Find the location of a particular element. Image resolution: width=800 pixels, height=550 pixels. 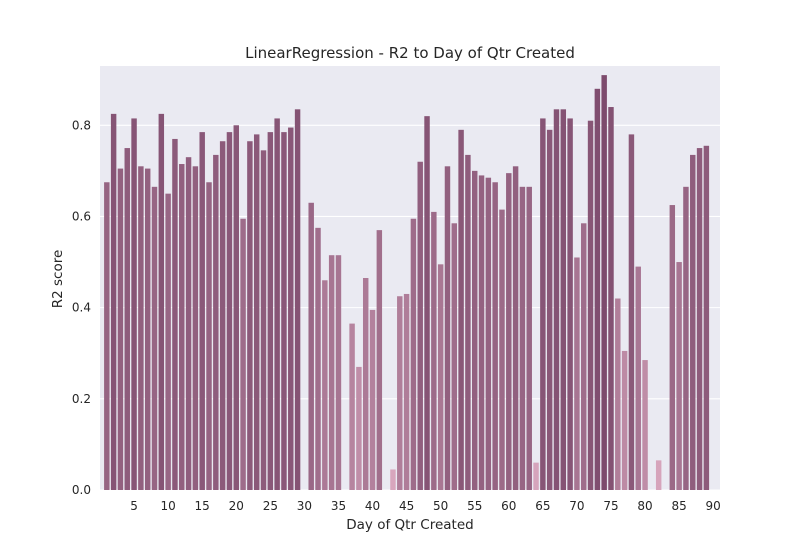

x-tick-label: 30 is located at coordinates (304, 506).